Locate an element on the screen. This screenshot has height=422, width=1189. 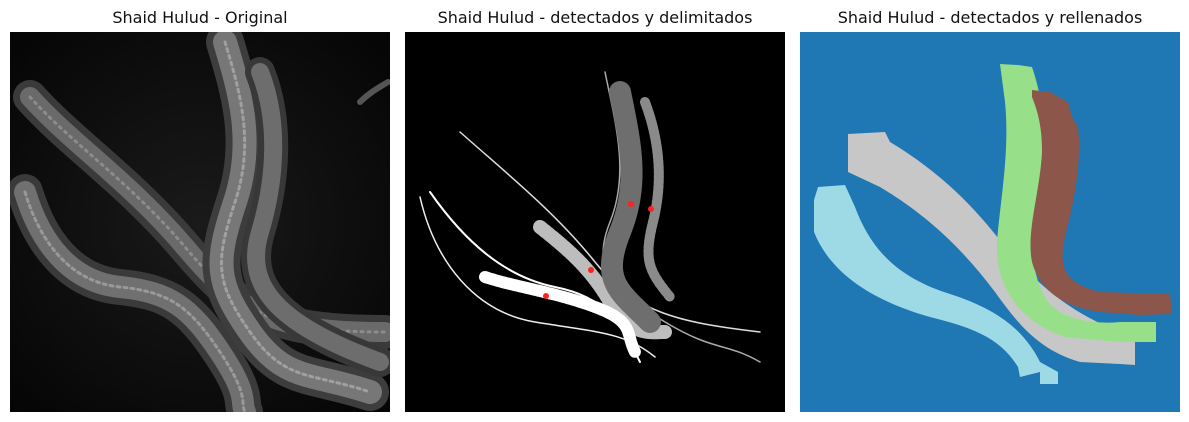
title-original: Shaid Hulud - Original is located at coordinates (200, 17).